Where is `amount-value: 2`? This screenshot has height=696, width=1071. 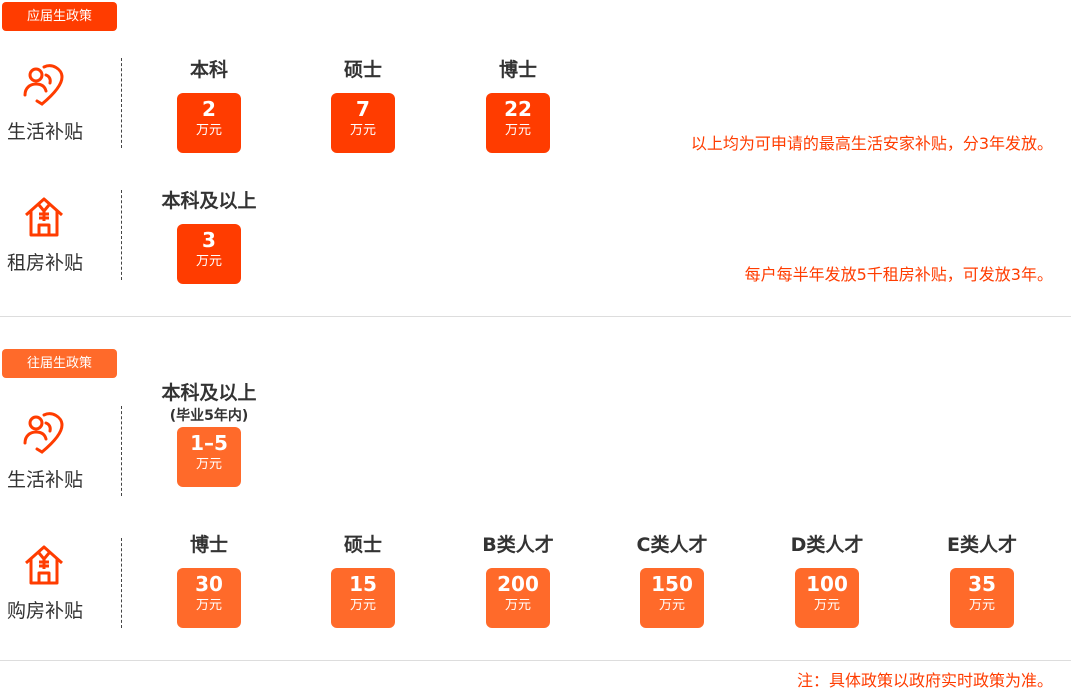 amount-value: 2 is located at coordinates (209, 109).